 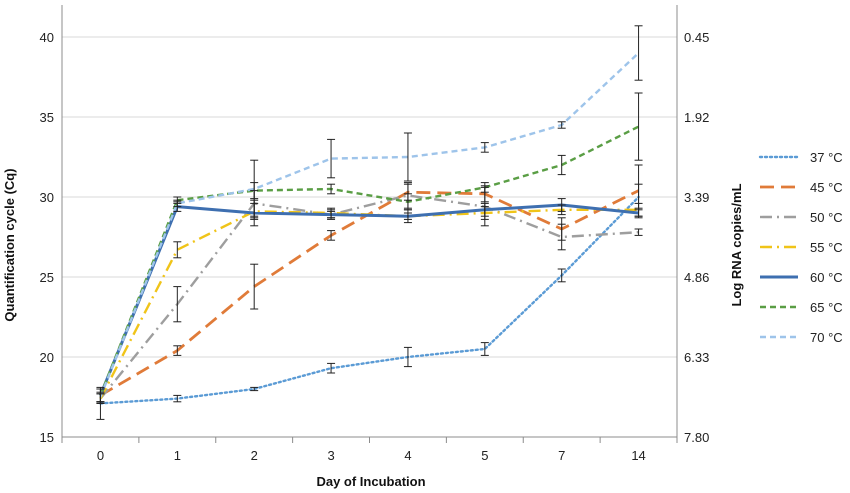 I want to click on y2-tick-label-3.39: 3.39, so click(x=696, y=197).